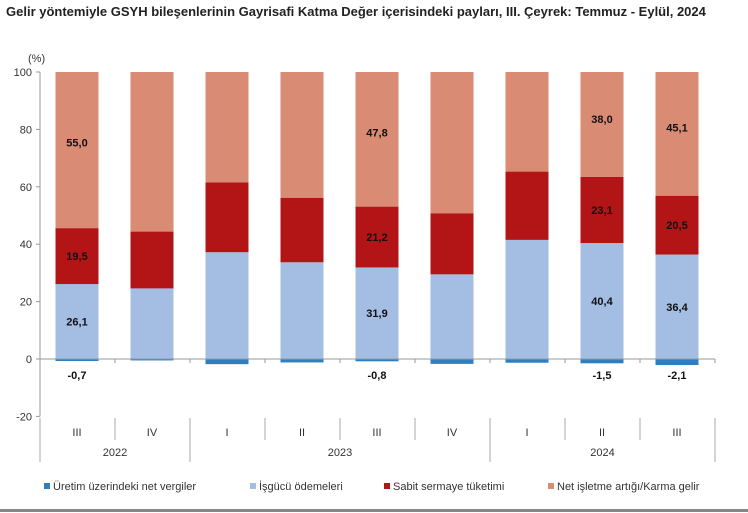  Describe the element at coordinates (24, 417) in the screenshot. I see `y-tick-label: -20` at that location.